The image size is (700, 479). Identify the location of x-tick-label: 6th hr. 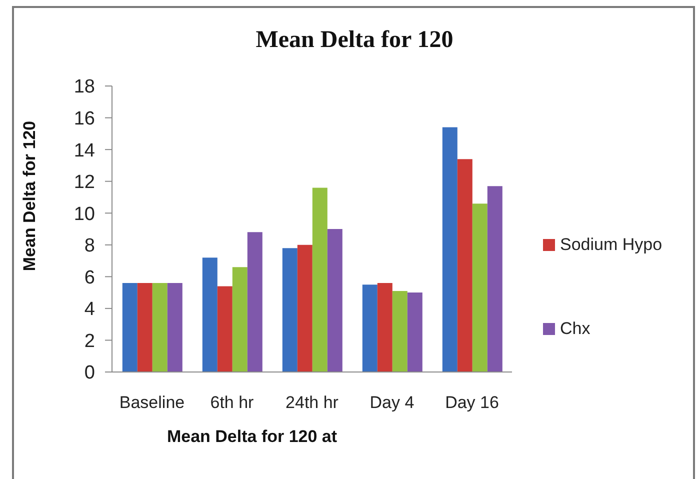
(232, 402).